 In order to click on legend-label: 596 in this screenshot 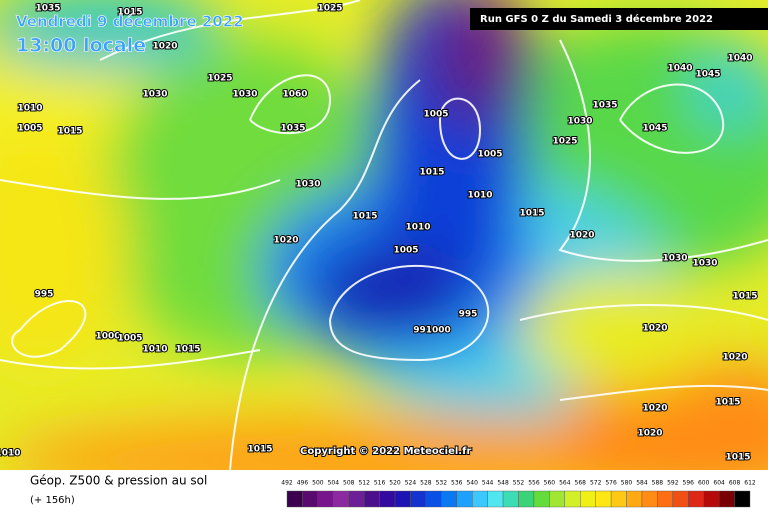, I will do `click(689, 483)`.